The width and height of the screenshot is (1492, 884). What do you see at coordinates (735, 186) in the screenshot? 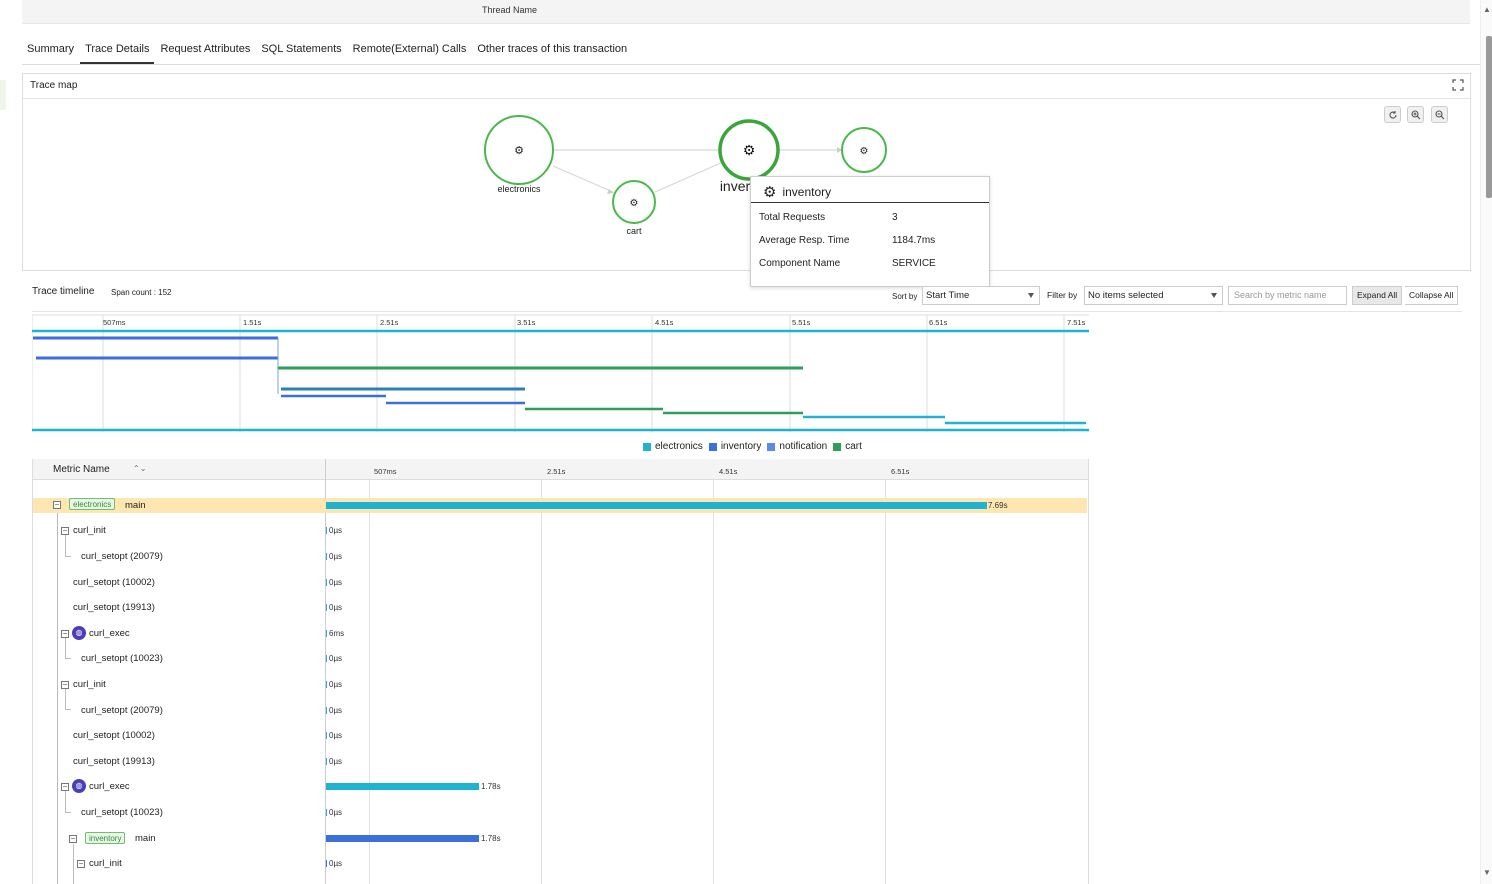
I see `node-label-inventory: inver` at bounding box center [735, 186].